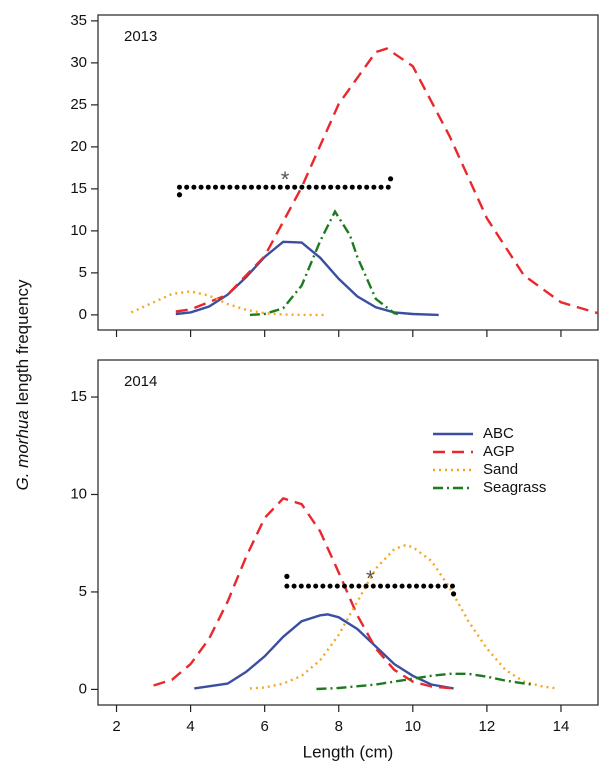  I want to click on y-axis-label-rest: length frequency, so click(22, 342).